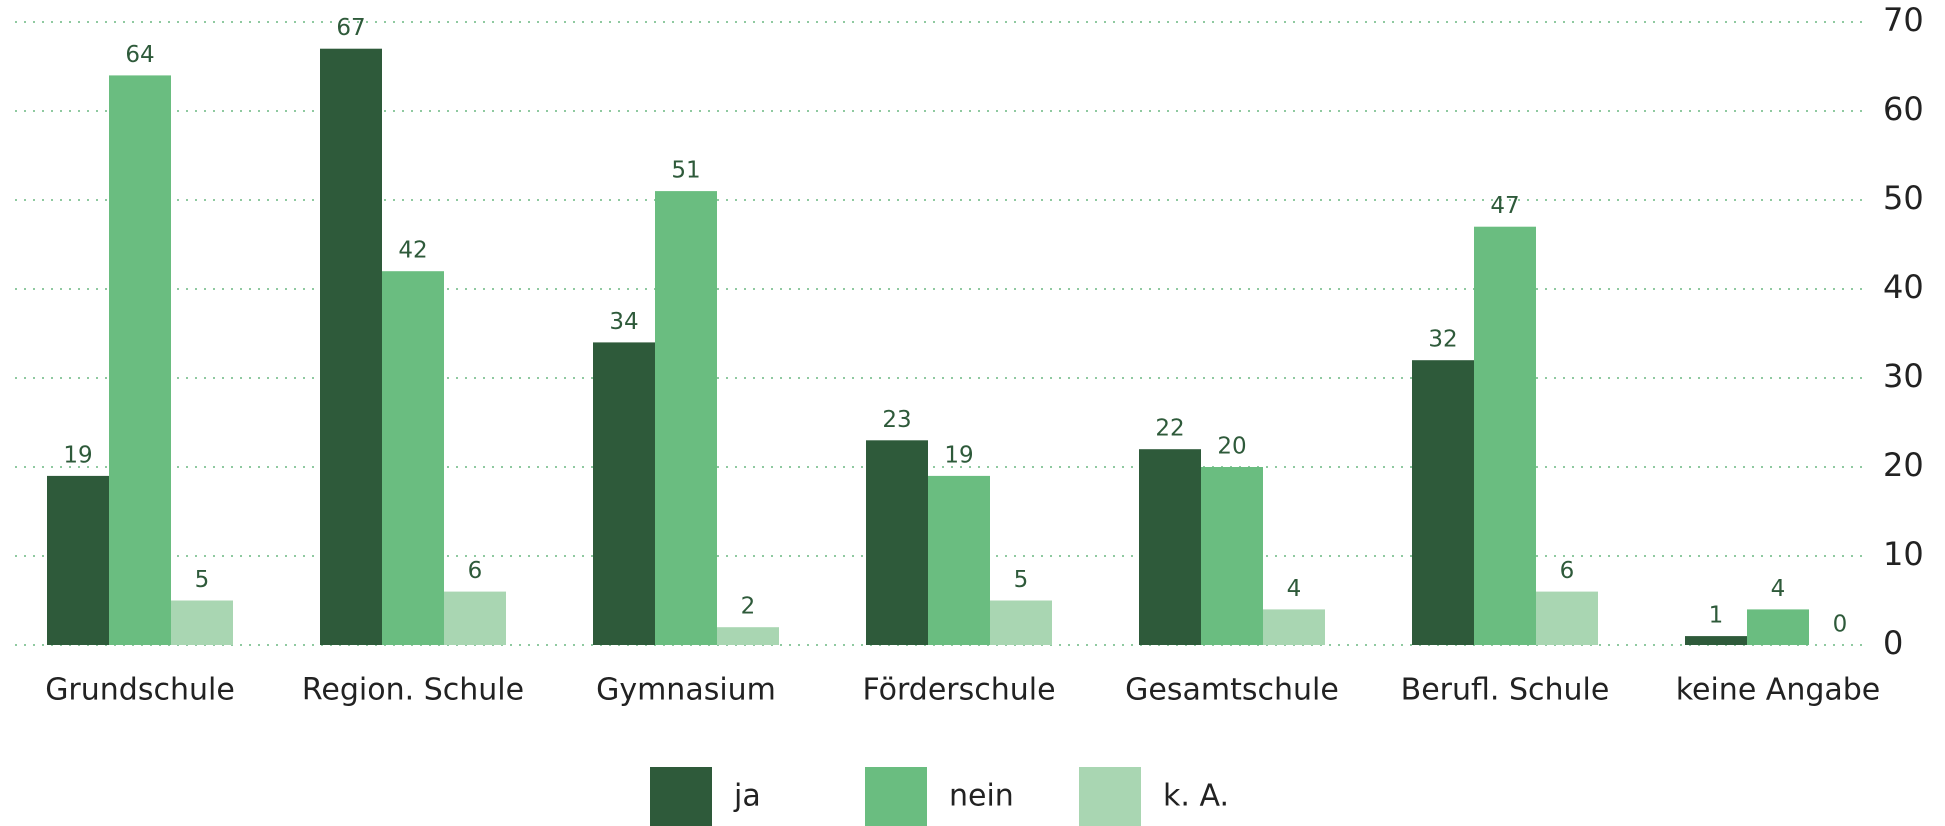 Image resolution: width=1945 pixels, height=826 pixels. Describe the element at coordinates (1716, 616) in the screenshot. I see `value-label: 1` at that location.